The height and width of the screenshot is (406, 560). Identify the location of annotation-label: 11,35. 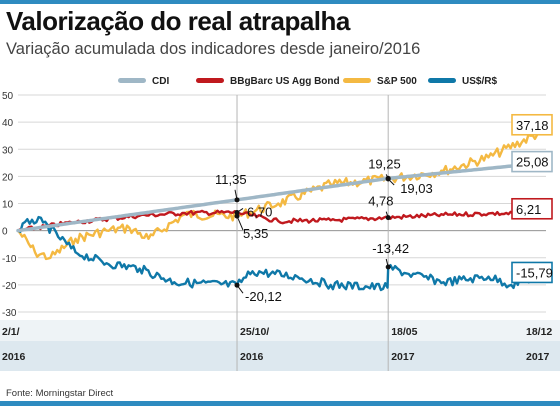
(231, 179).